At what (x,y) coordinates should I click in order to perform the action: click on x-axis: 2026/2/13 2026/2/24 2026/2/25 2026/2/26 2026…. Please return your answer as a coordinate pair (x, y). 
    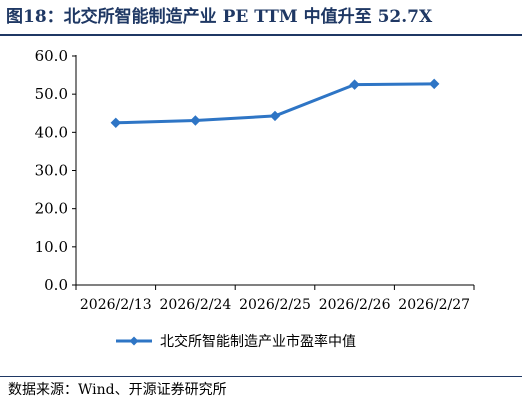
    Looking at the image, I should click on (275, 298).